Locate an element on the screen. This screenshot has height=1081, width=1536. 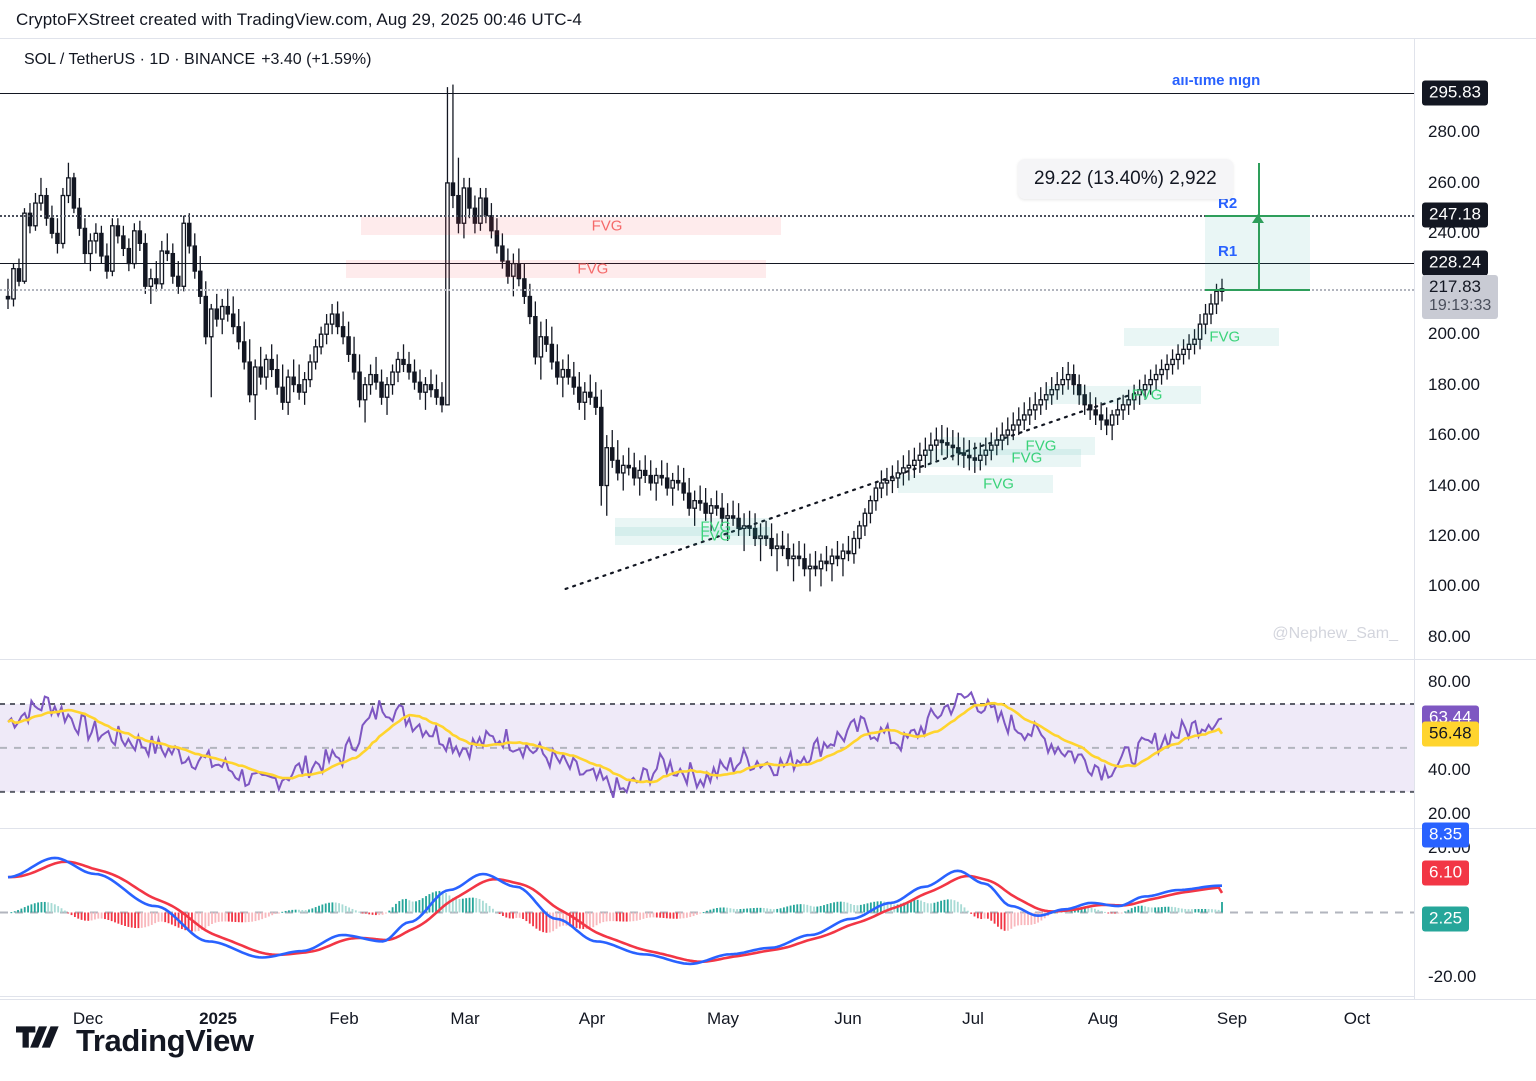
macd-panel is located at coordinates (707, 912).